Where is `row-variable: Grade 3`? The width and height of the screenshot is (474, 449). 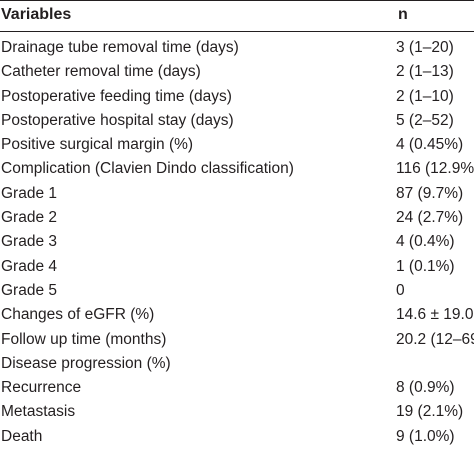 row-variable: Grade 3 is located at coordinates (29, 242).